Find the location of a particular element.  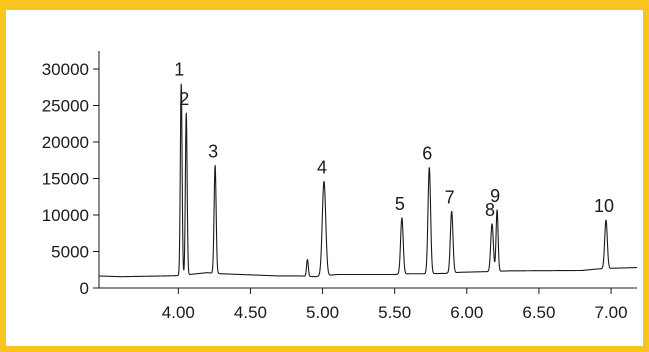

y-tick-label: 15000 is located at coordinates (65, 179).